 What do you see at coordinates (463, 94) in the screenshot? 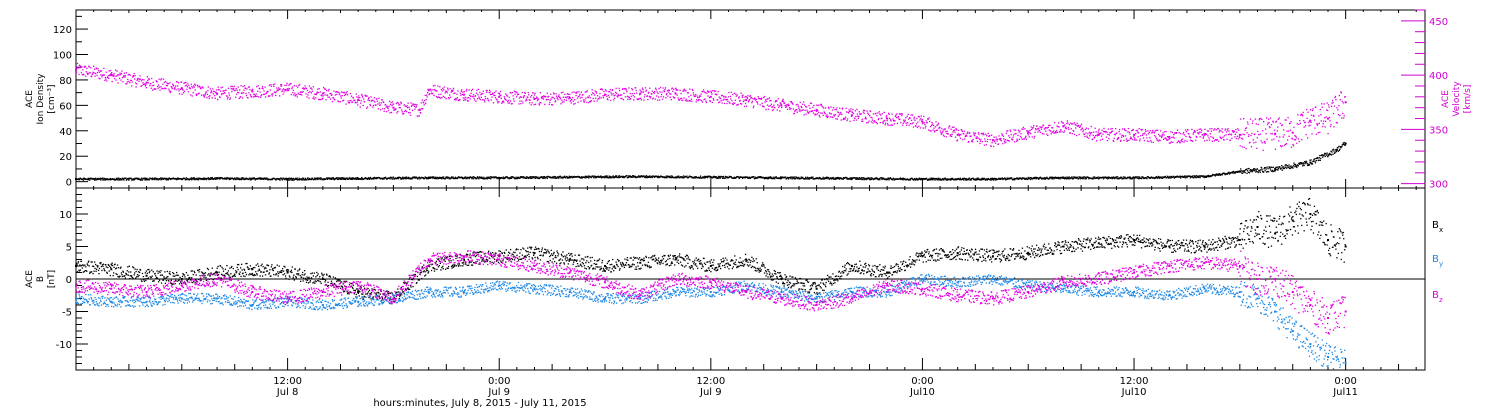
I see `velocity-point` at bounding box center [463, 94].